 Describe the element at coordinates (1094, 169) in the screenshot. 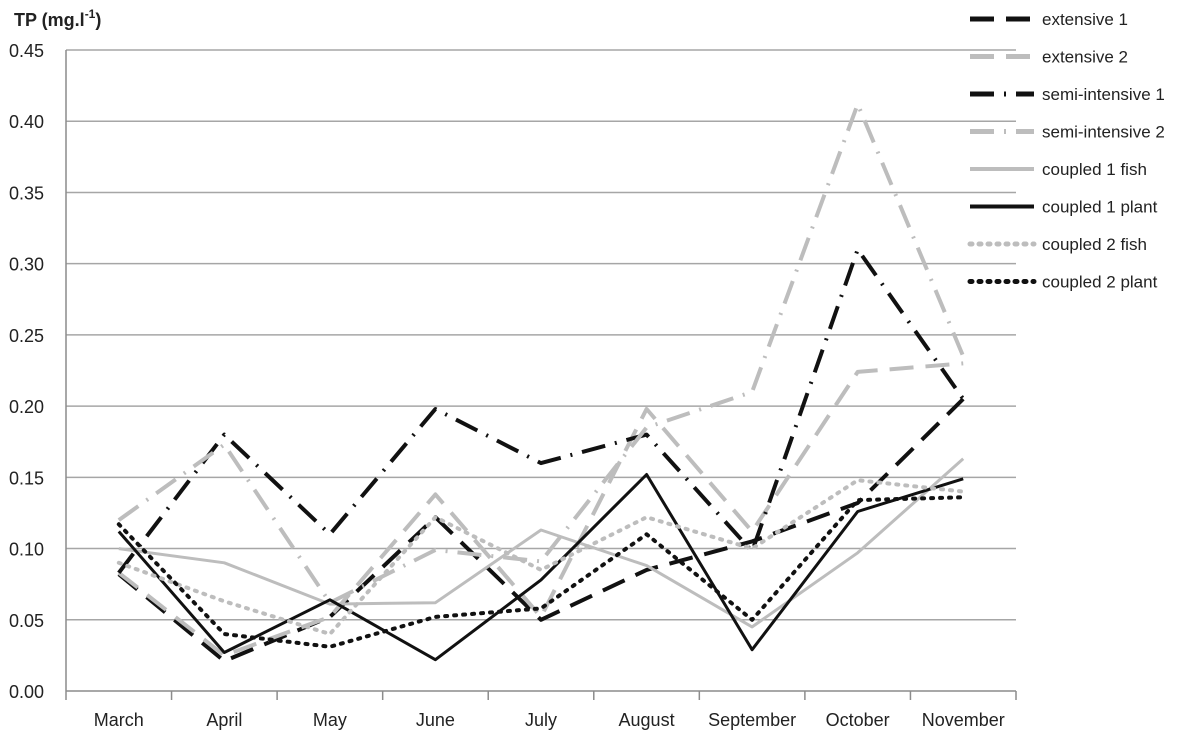

I see `legend-label: coupled 1 fish` at that location.